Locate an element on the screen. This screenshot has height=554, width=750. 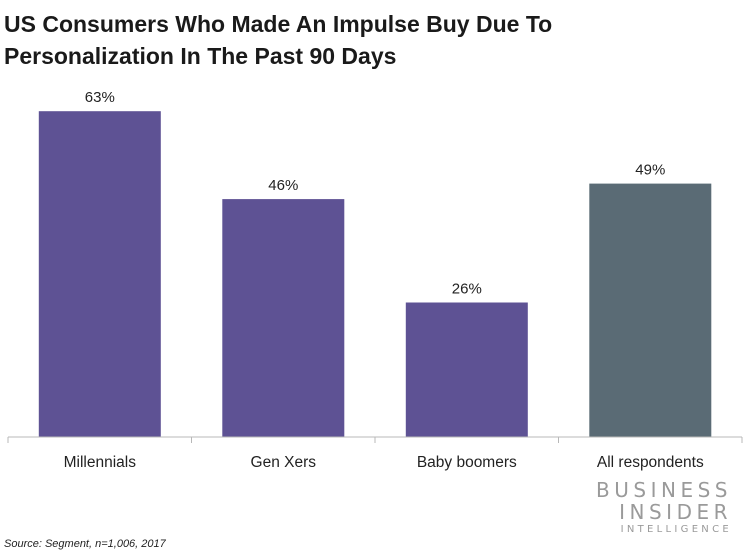
value-label-millennials: 63% is located at coordinates (100, 97).